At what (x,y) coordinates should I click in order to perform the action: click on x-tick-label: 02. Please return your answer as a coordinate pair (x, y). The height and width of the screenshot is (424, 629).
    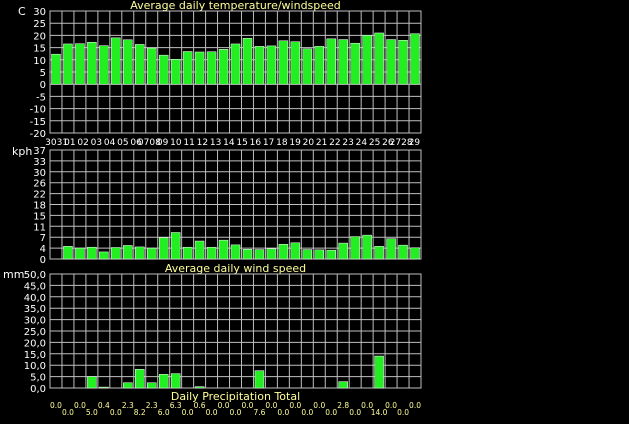
    Looking at the image, I should click on (82, 143).